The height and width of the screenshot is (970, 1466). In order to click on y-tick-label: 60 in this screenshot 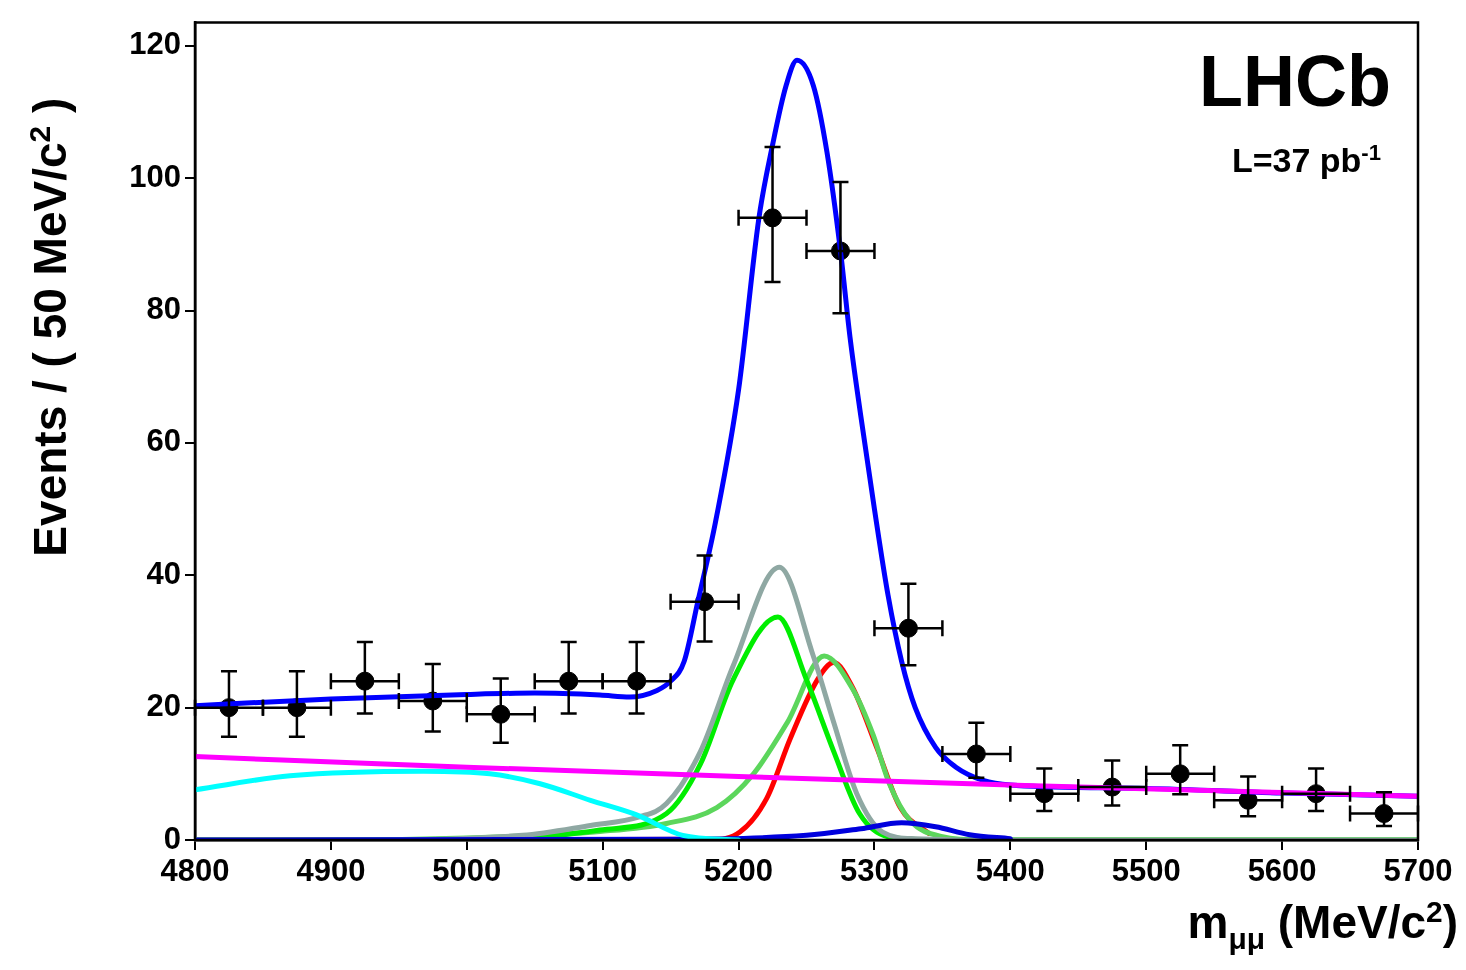, I will do `click(163, 441)`.